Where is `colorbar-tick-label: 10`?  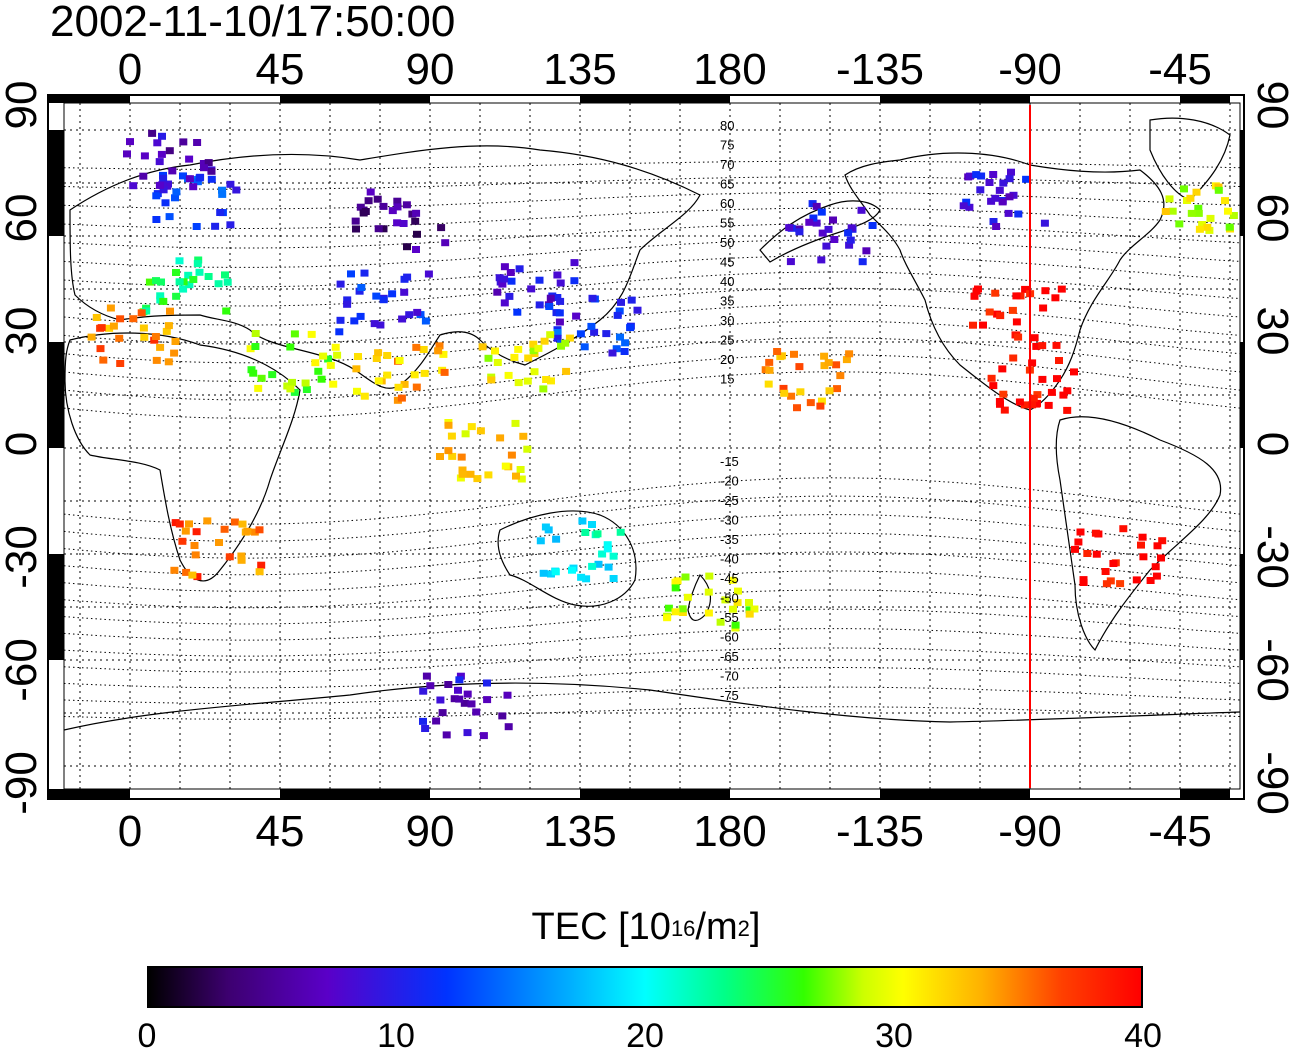
colorbar-tick-label: 10 is located at coordinates (396, 1036).